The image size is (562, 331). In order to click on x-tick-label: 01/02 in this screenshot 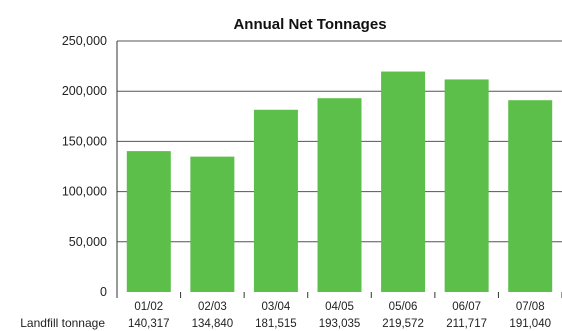, I will do `click(148, 307)`.